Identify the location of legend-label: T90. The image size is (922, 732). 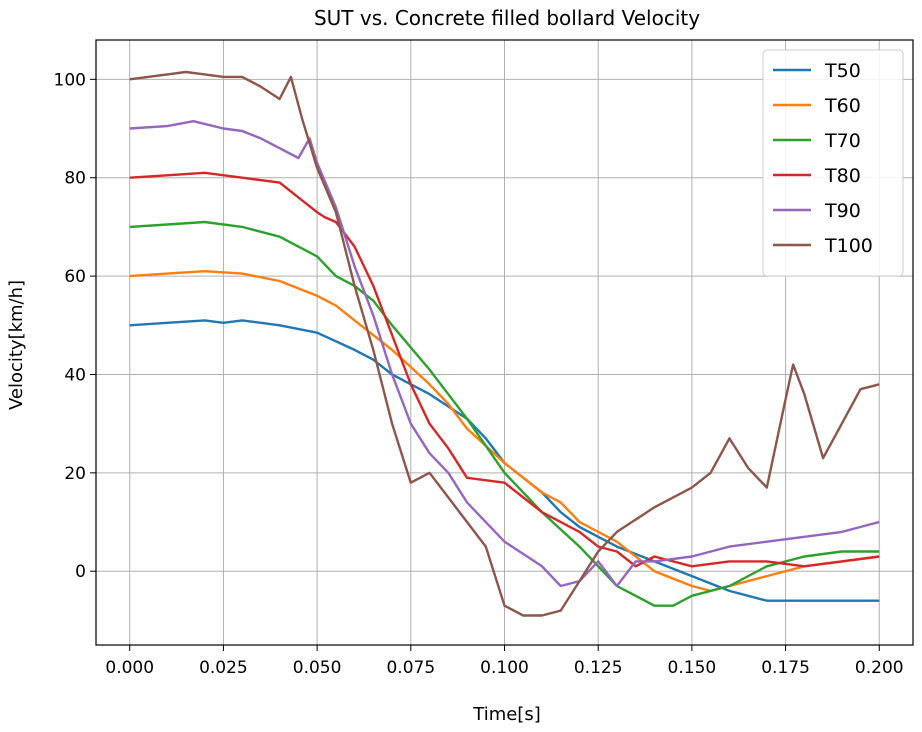
(842, 211).